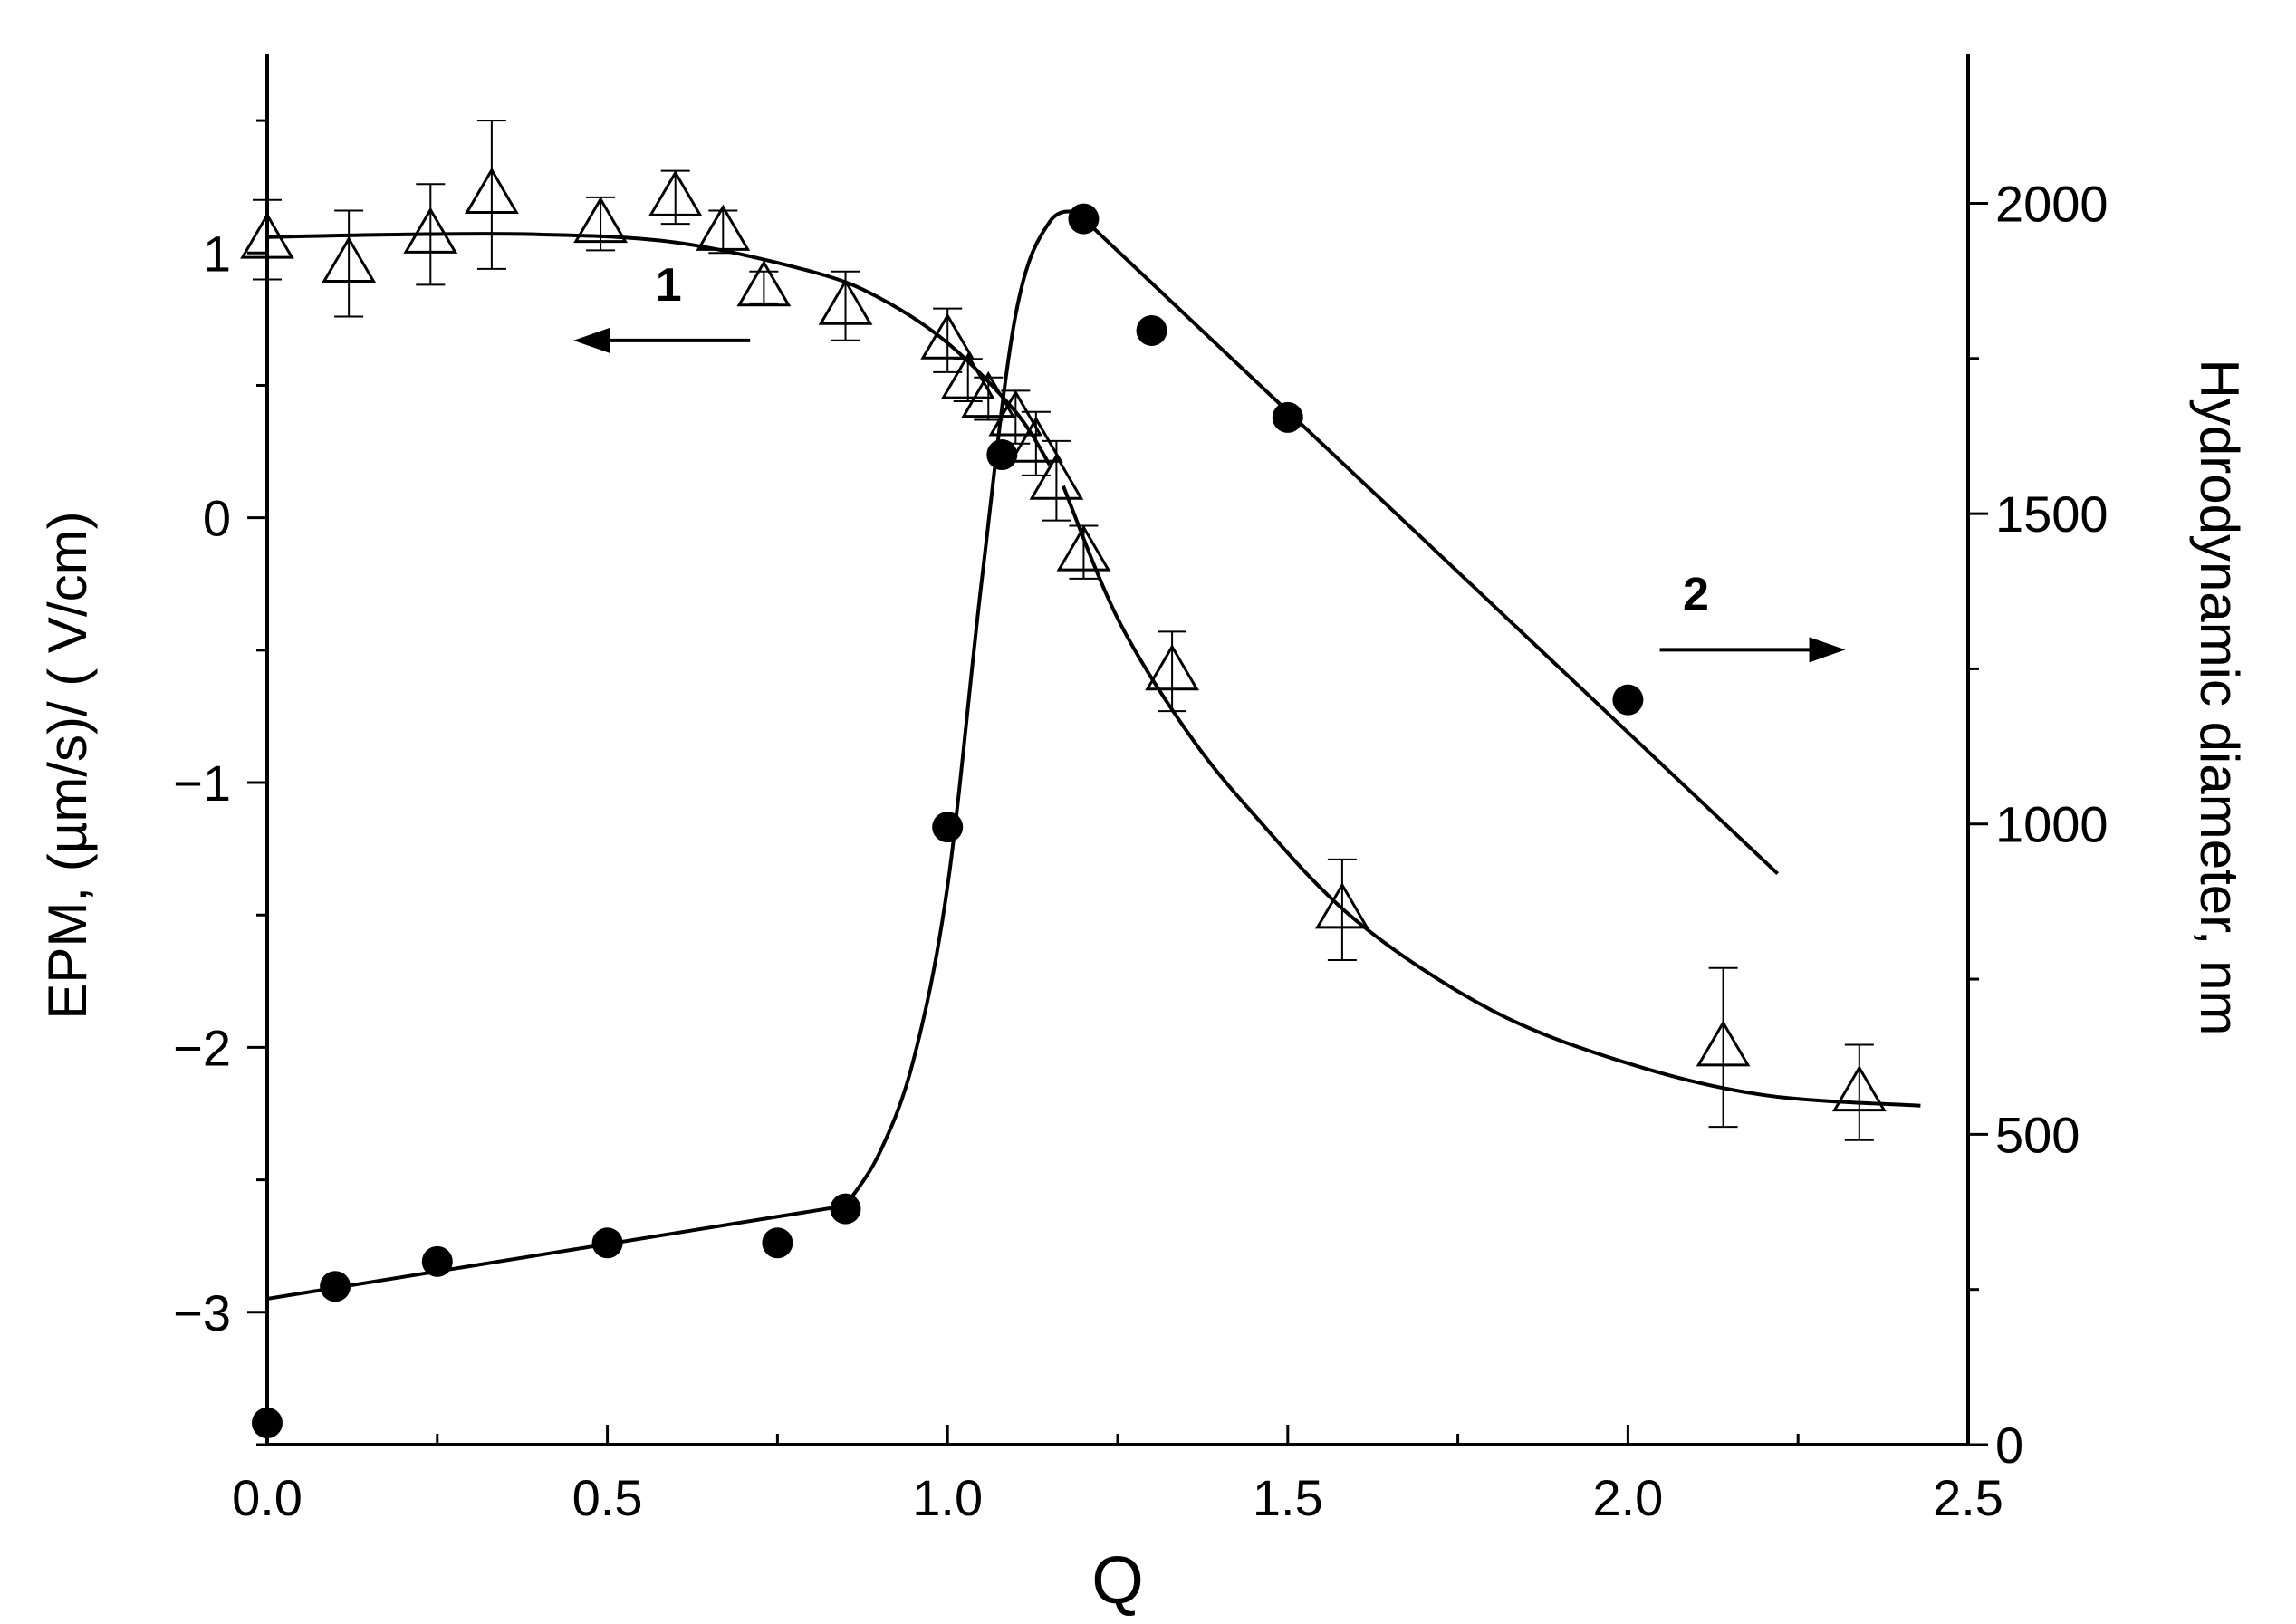  Describe the element at coordinates (67, 765) in the screenshot. I see `y-left-axis-title: EPM, (µm/s)/ ( V/cm)` at that location.